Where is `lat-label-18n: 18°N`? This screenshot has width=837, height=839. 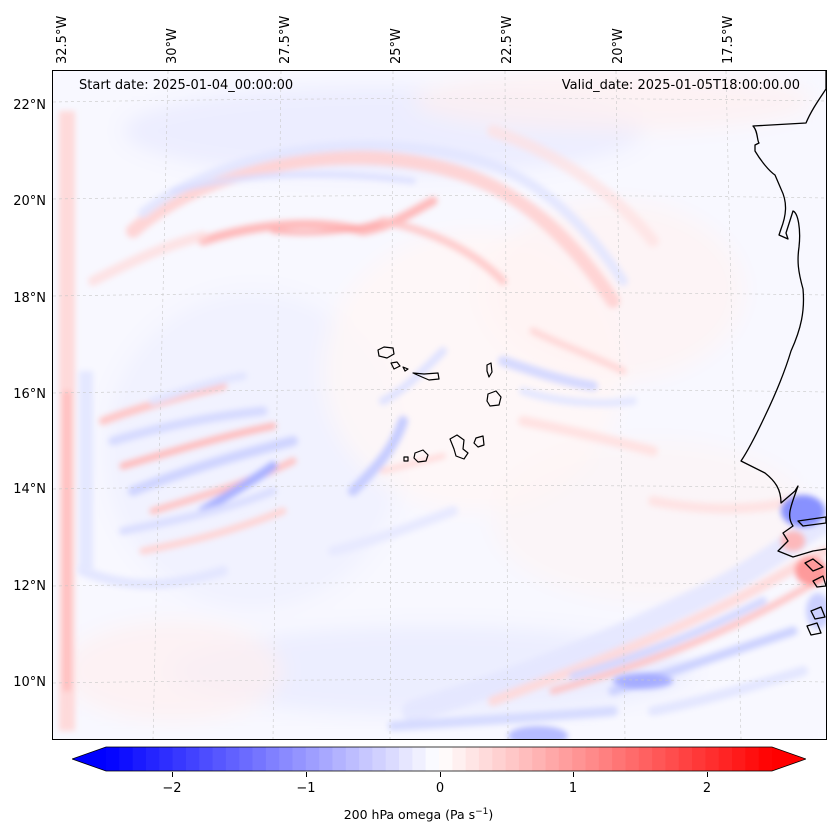 lat-label-18n: 18°N is located at coordinates (29, 298).